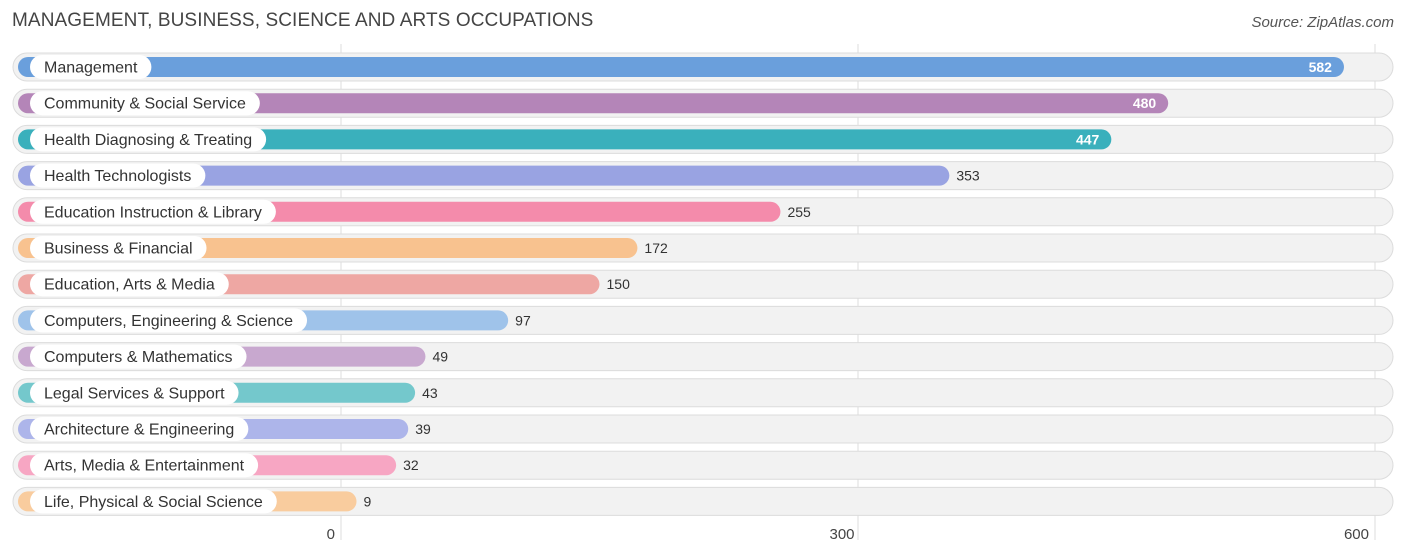  I want to click on value-label: 9, so click(368, 501).